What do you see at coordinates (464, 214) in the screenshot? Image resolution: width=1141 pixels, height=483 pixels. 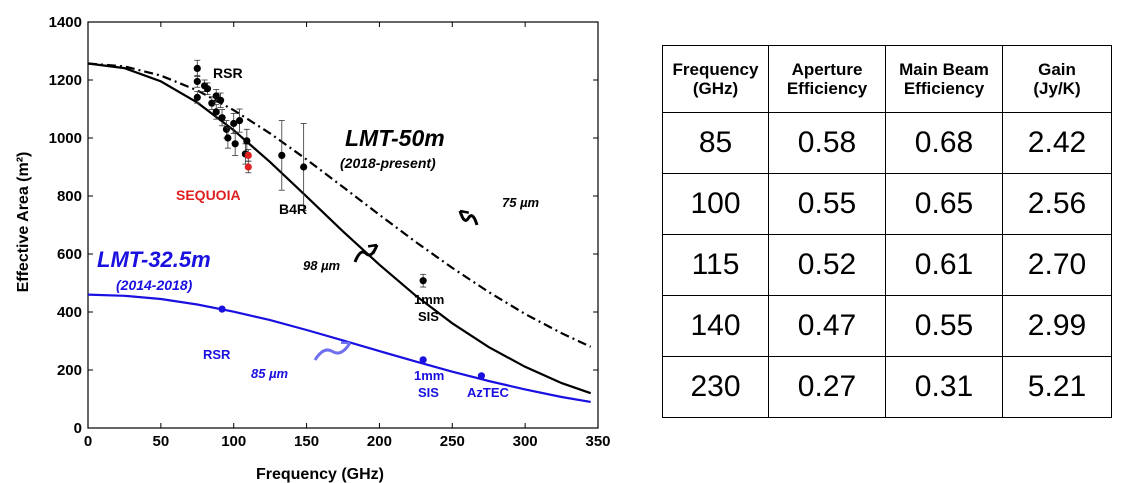 I see `arrow-75um-head` at bounding box center [464, 214].